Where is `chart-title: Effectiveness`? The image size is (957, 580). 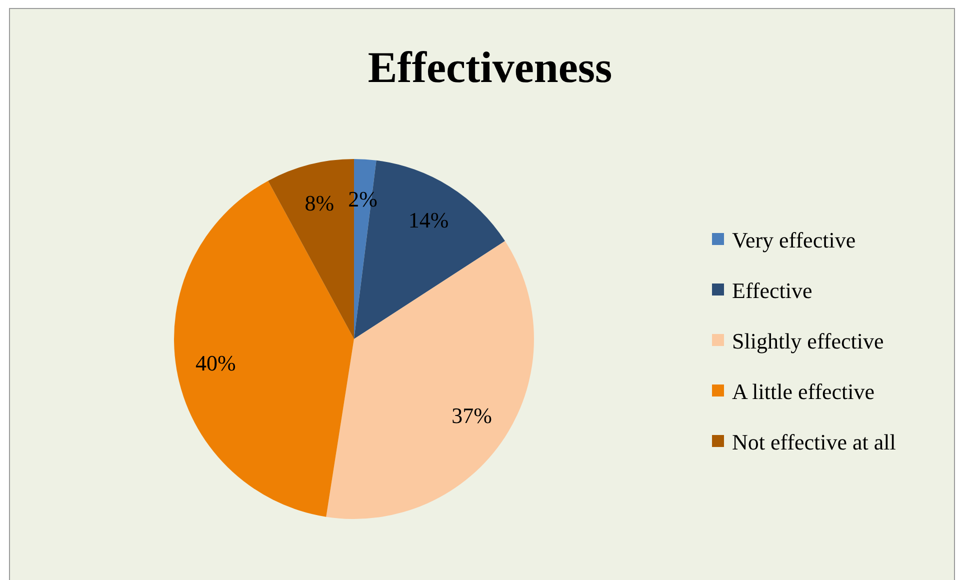 chart-title: Effectiveness is located at coordinates (490, 67).